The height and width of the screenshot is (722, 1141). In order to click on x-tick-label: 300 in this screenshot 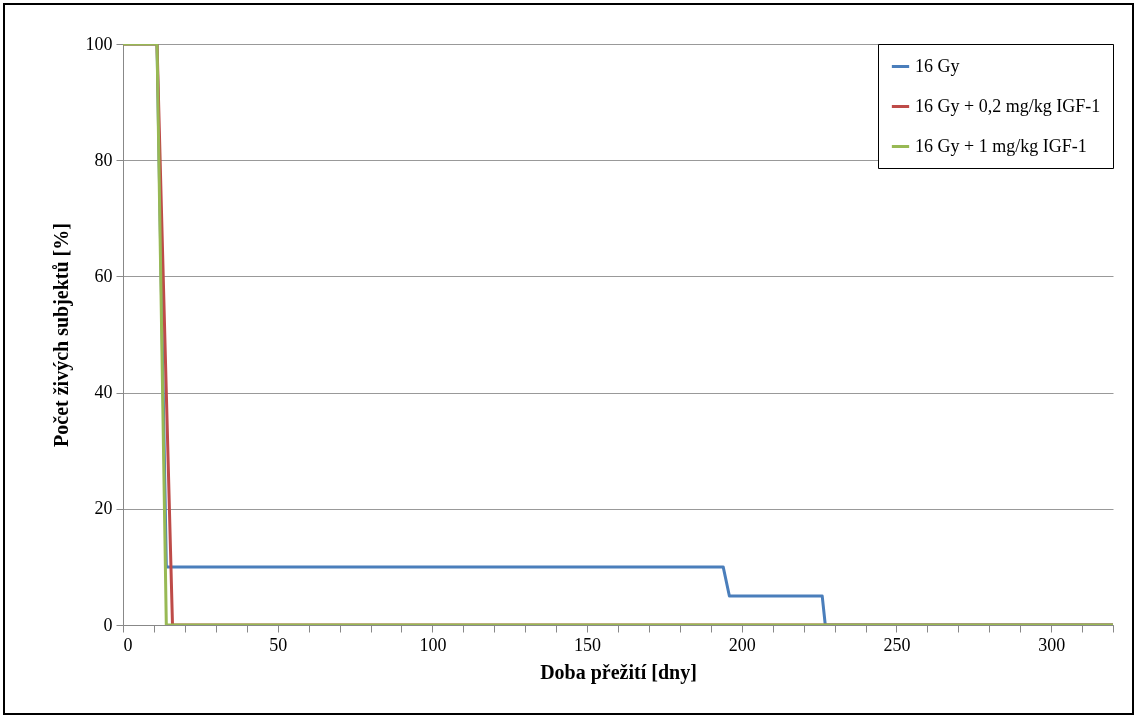, I will do `click(1052, 644)`.